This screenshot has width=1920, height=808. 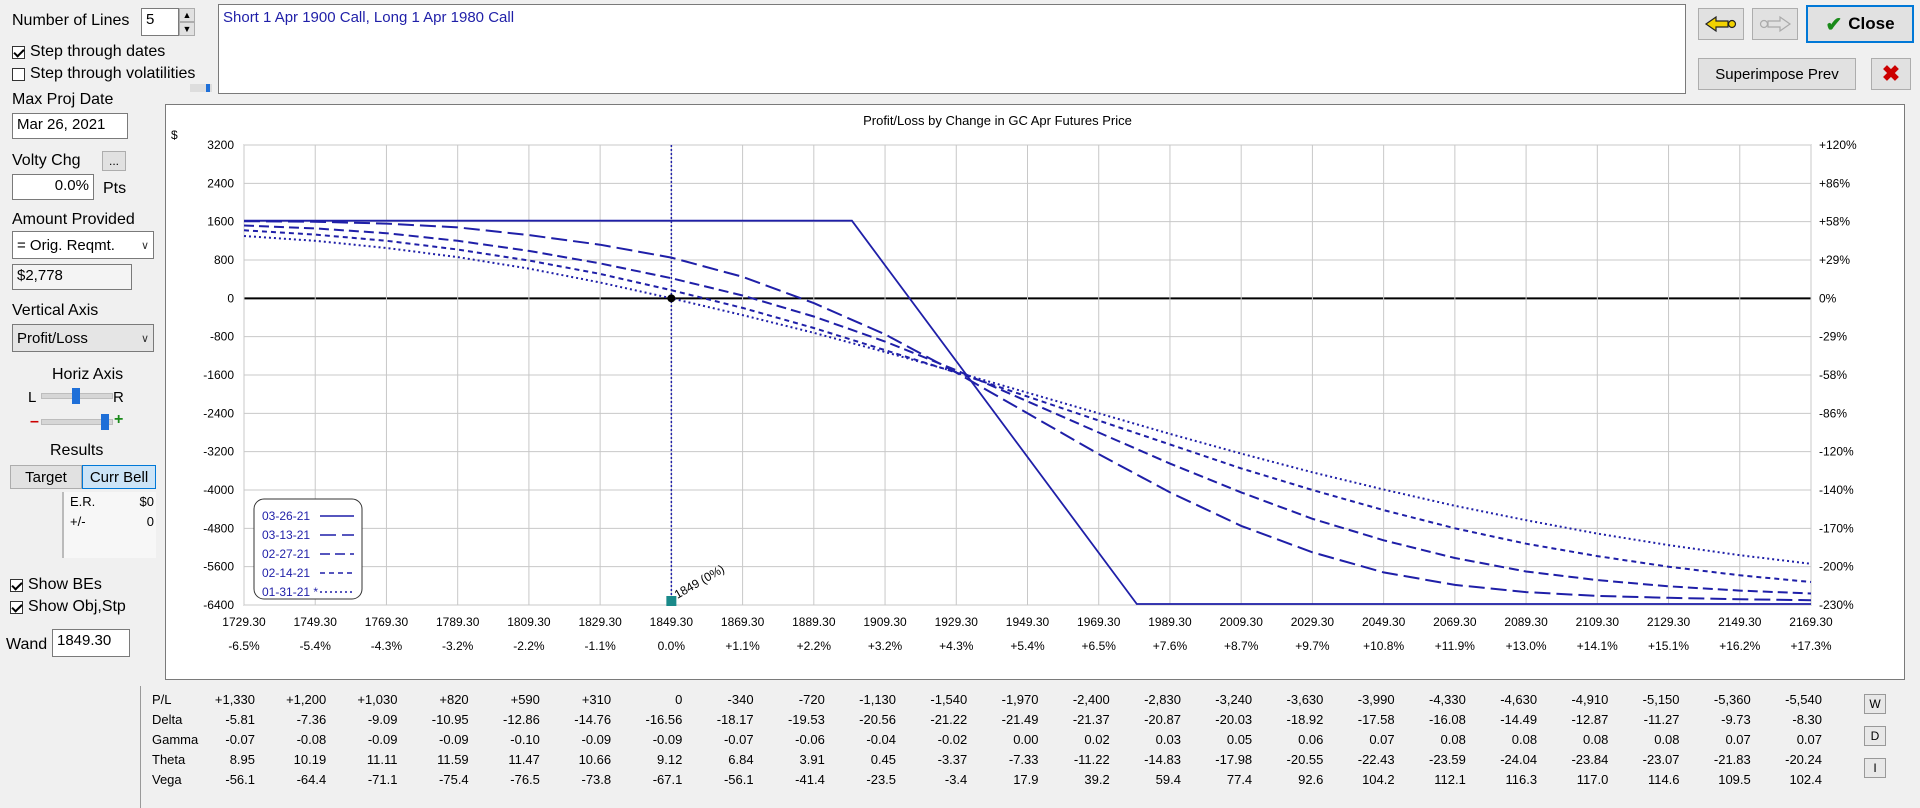 I want to click on show-obj-option: Show Obj,Stp, so click(x=68, y=607).